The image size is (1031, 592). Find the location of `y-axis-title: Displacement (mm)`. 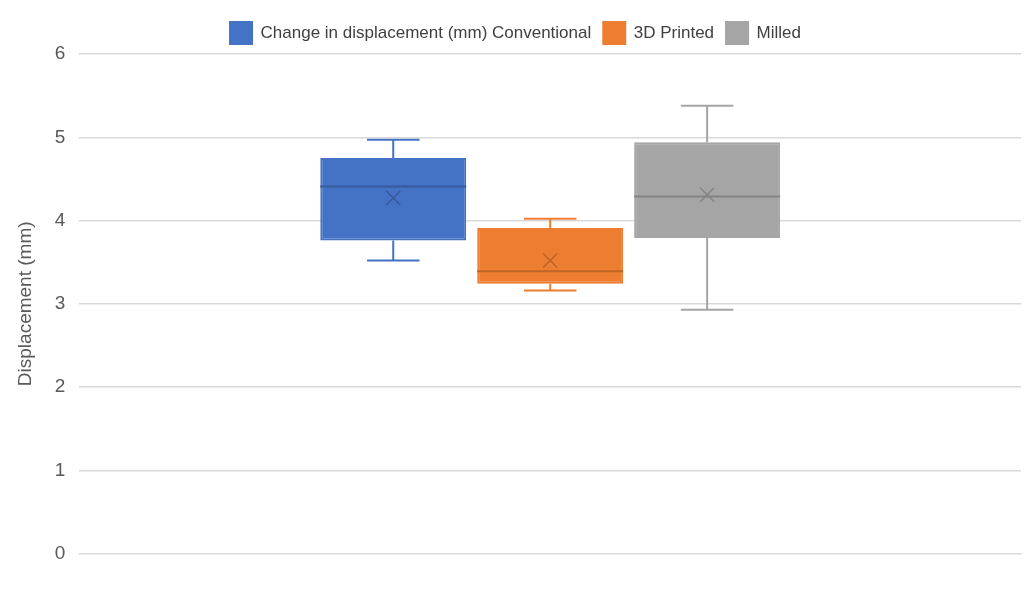

y-axis-title: Displacement (mm) is located at coordinates (24, 304).